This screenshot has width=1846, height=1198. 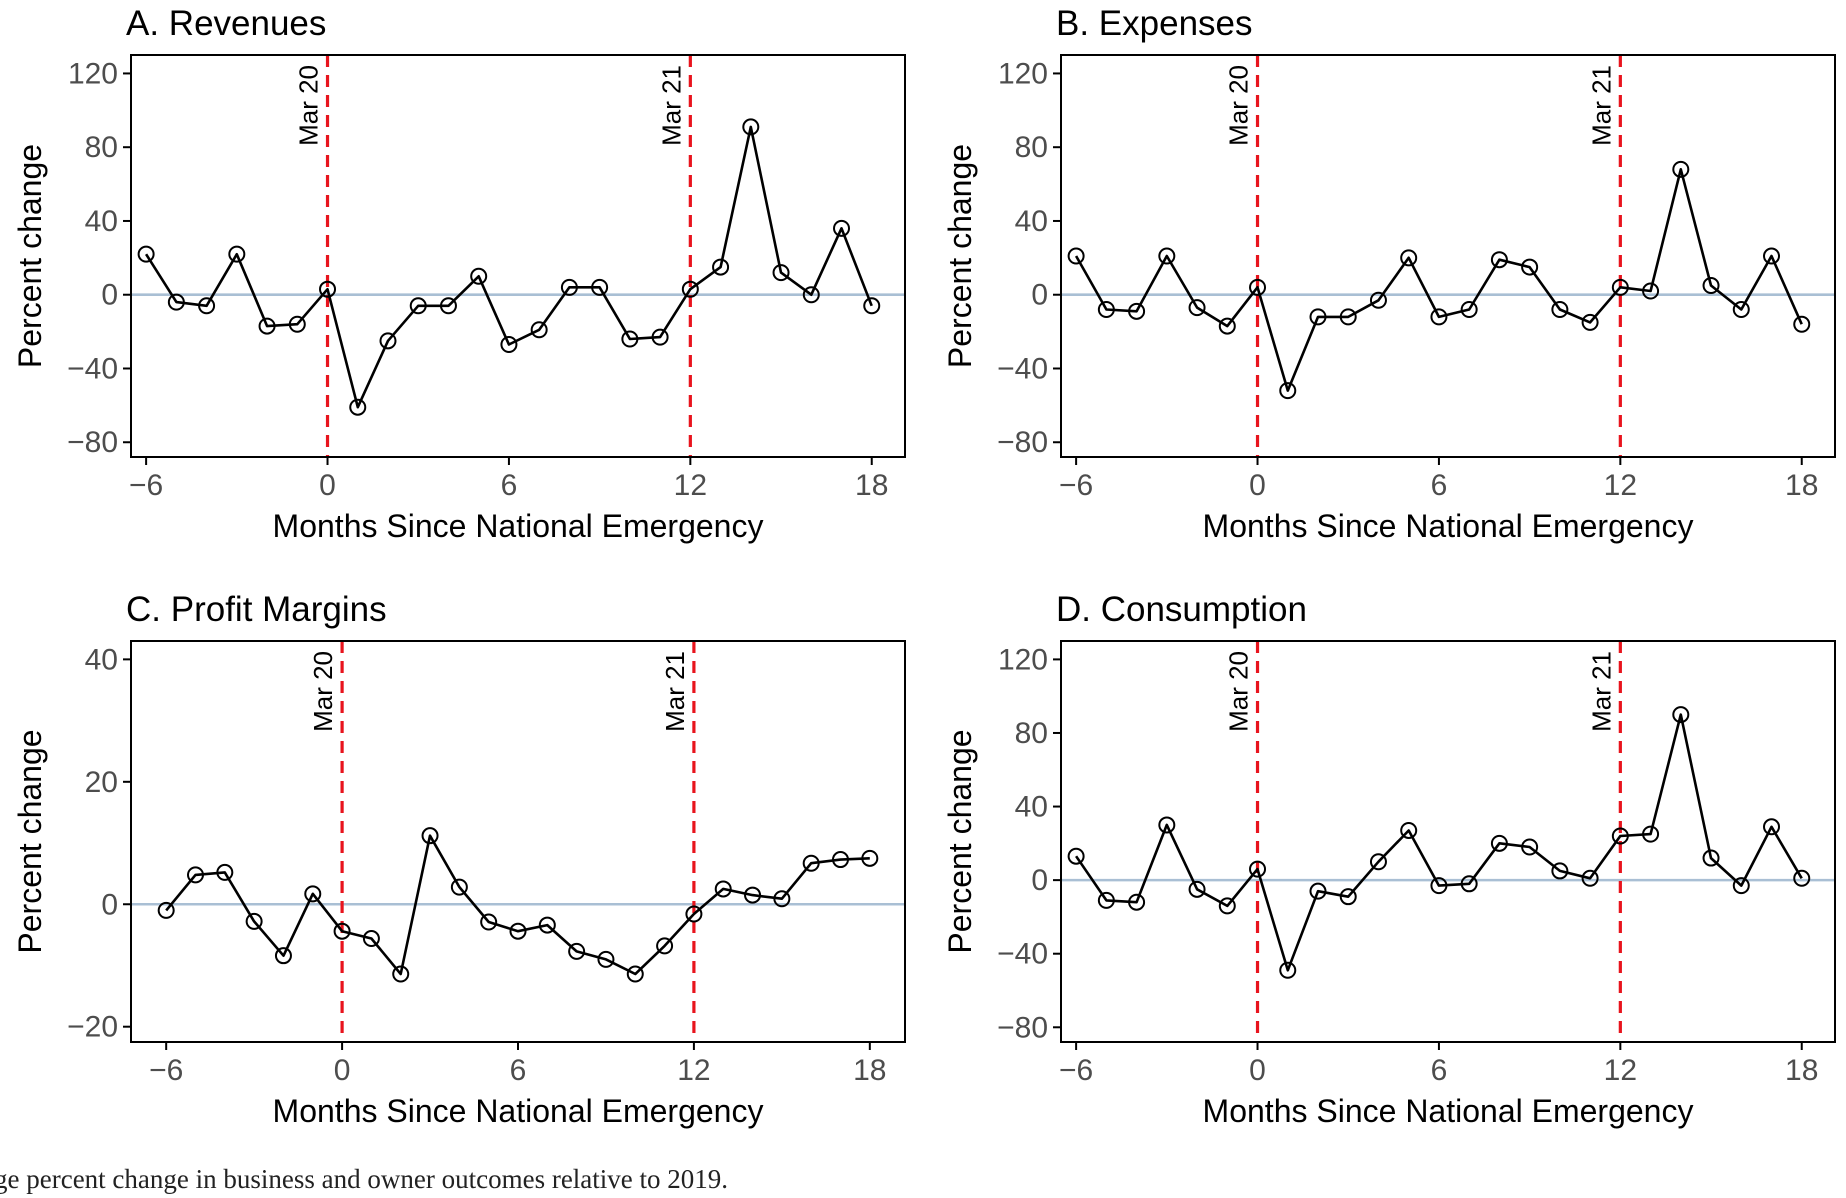 What do you see at coordinates (1031, 147) in the screenshot?
I see `y-tick-label: 80` at bounding box center [1031, 147].